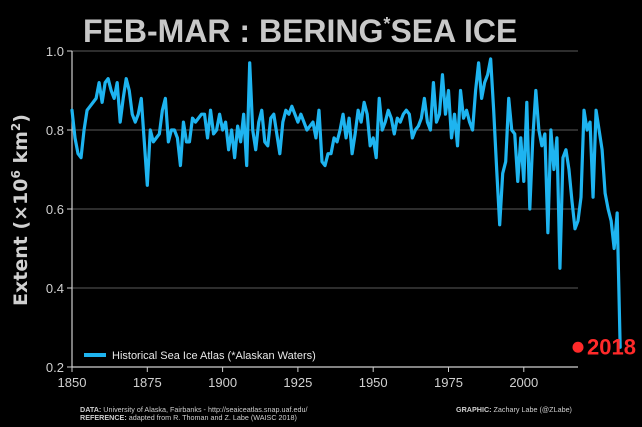 The width and height of the screenshot is (642, 427). What do you see at coordinates (386, 24) in the screenshot?
I see `title-star: *` at bounding box center [386, 24].